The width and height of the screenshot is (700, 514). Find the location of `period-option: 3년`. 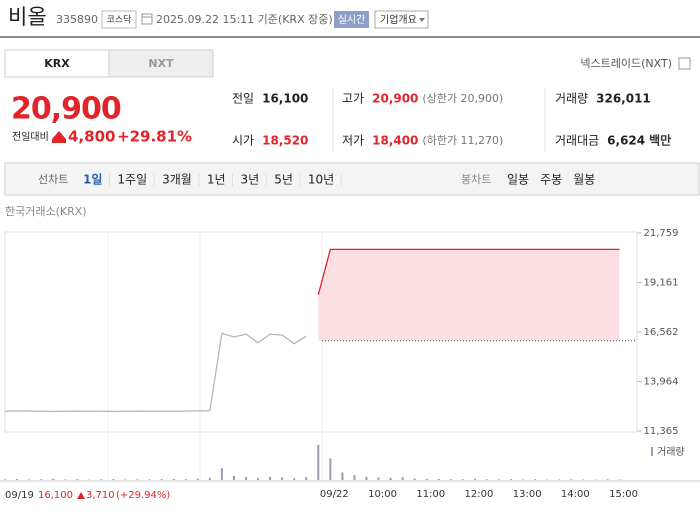

period-option: 3년 is located at coordinates (250, 180).